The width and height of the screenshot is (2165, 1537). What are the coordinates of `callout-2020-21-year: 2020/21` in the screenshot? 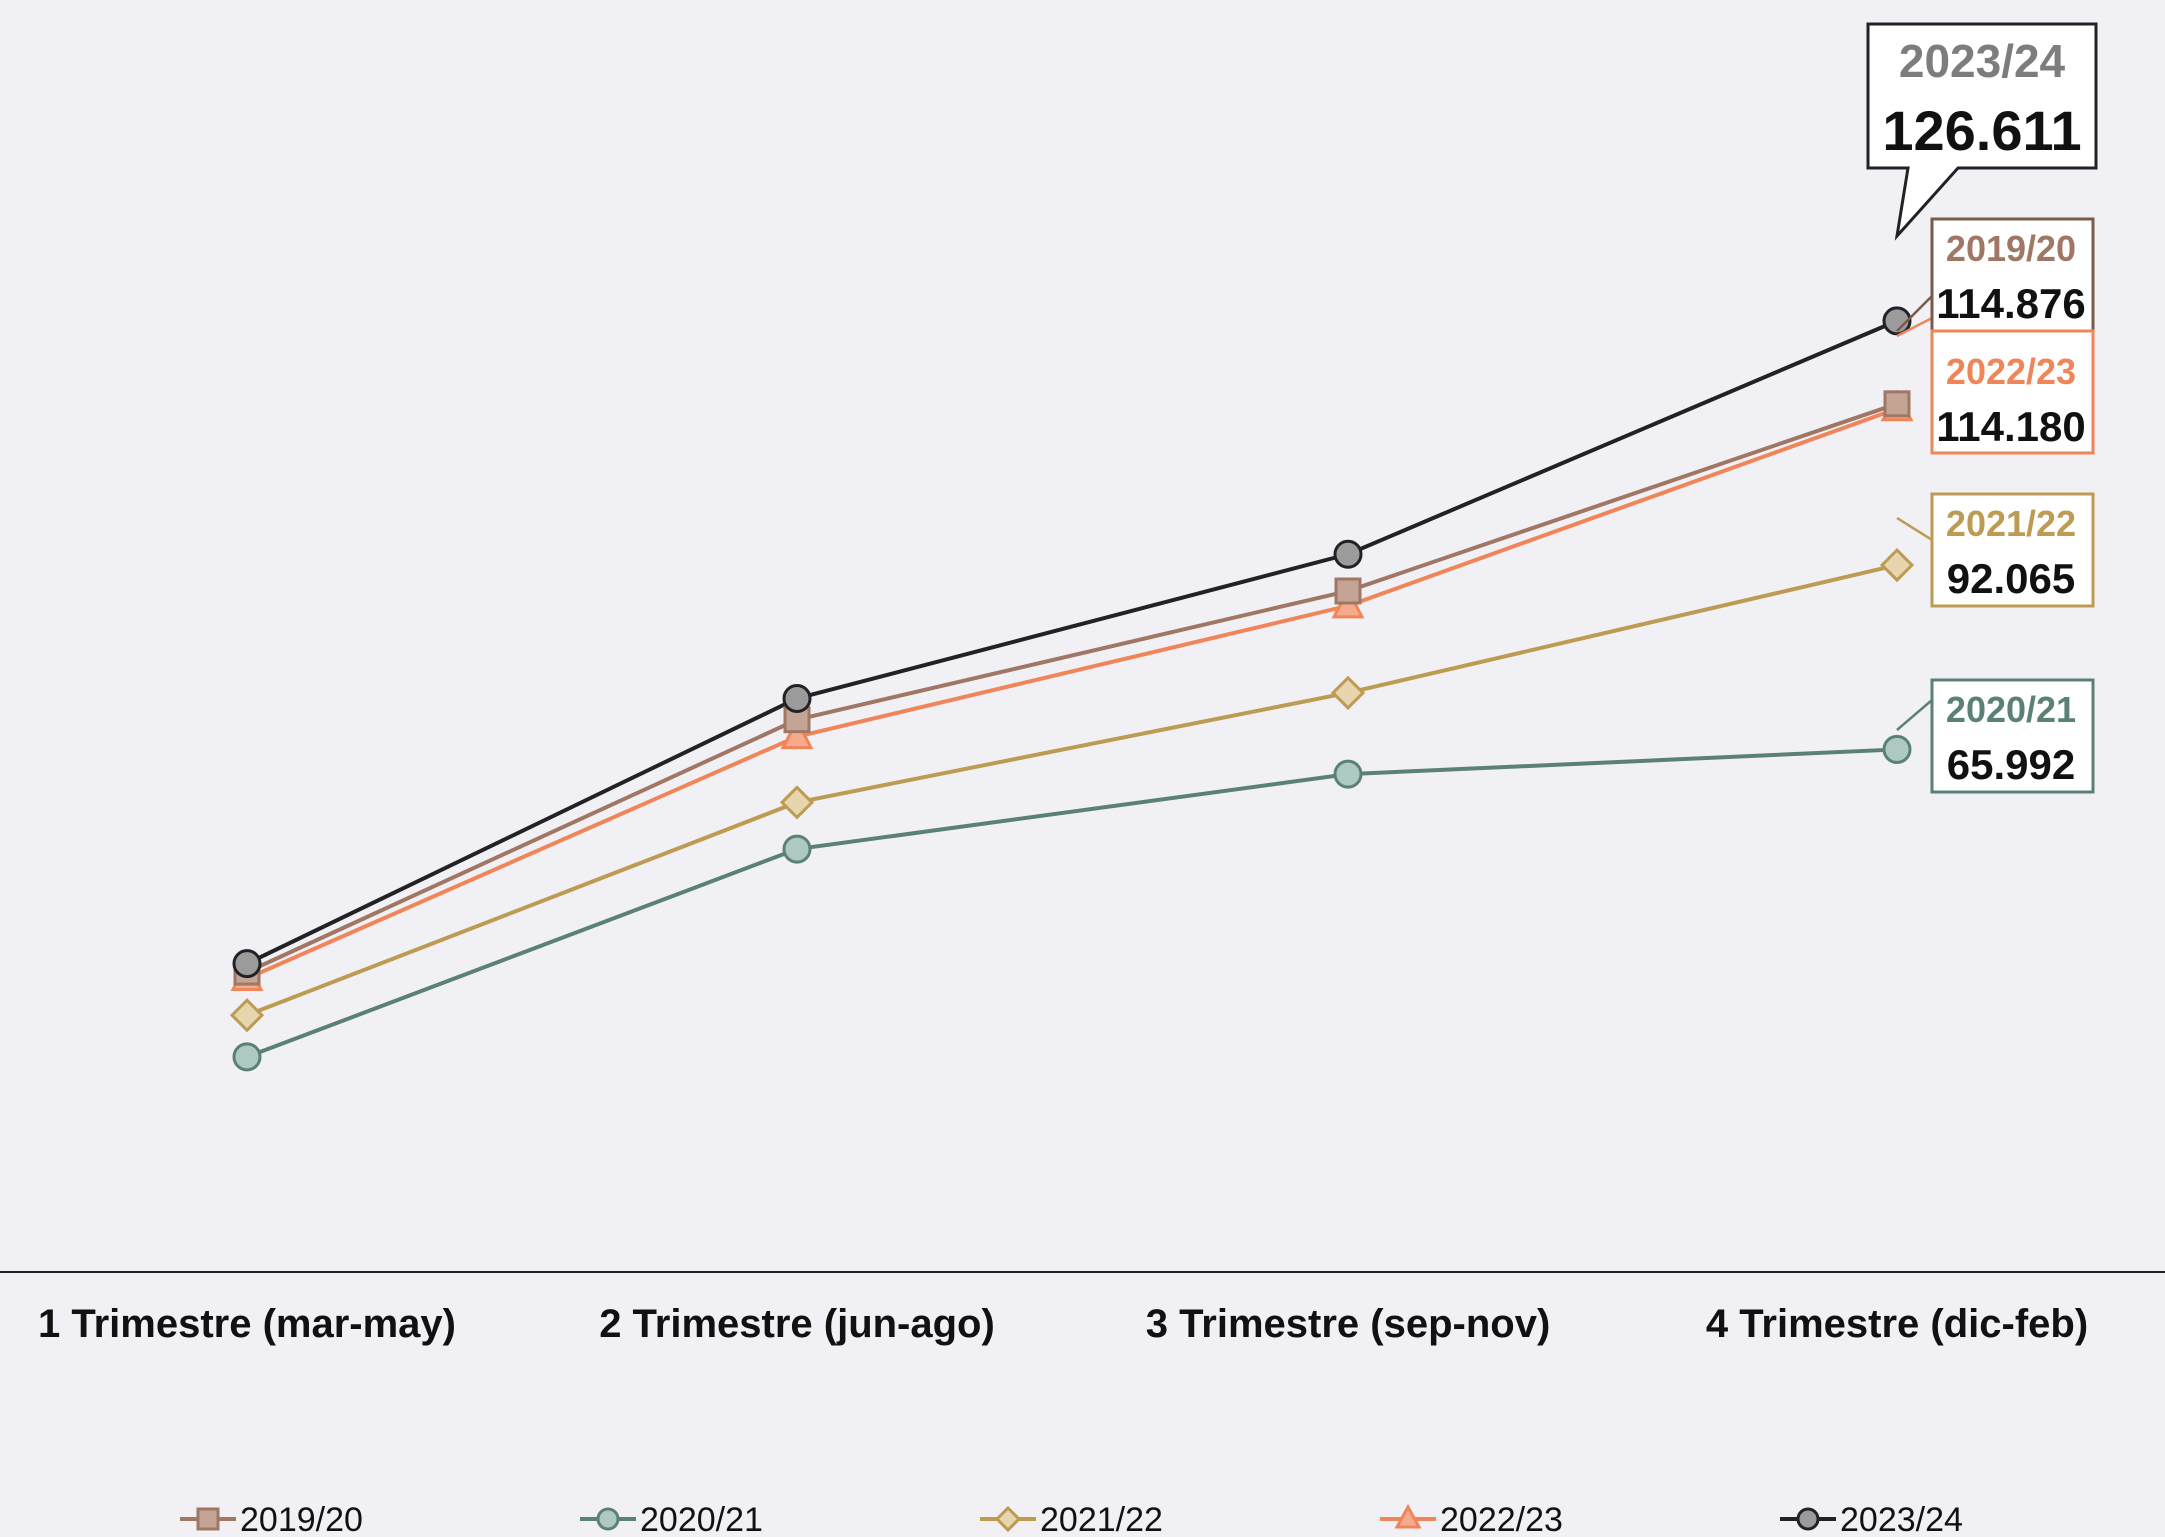 It's located at (2011, 709).